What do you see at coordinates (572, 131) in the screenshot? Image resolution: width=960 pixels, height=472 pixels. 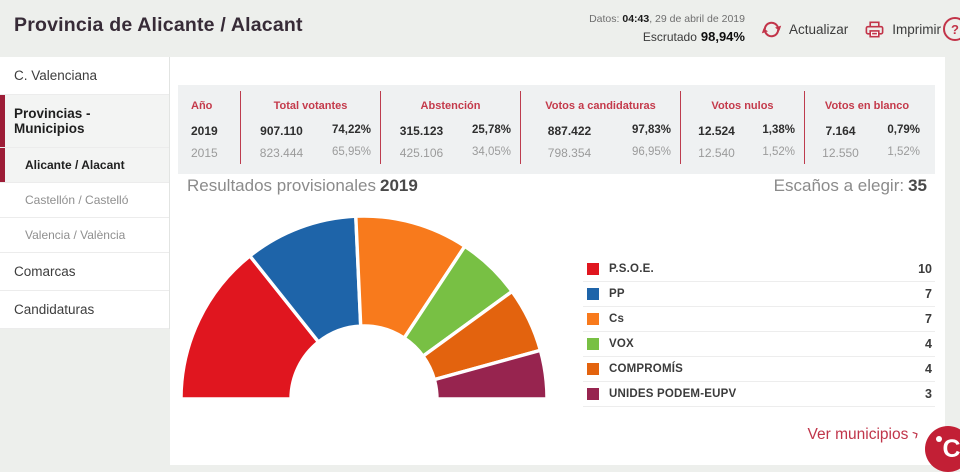 I see `summary-count-2019-votos-a-candidaturas: 887.422` at bounding box center [572, 131].